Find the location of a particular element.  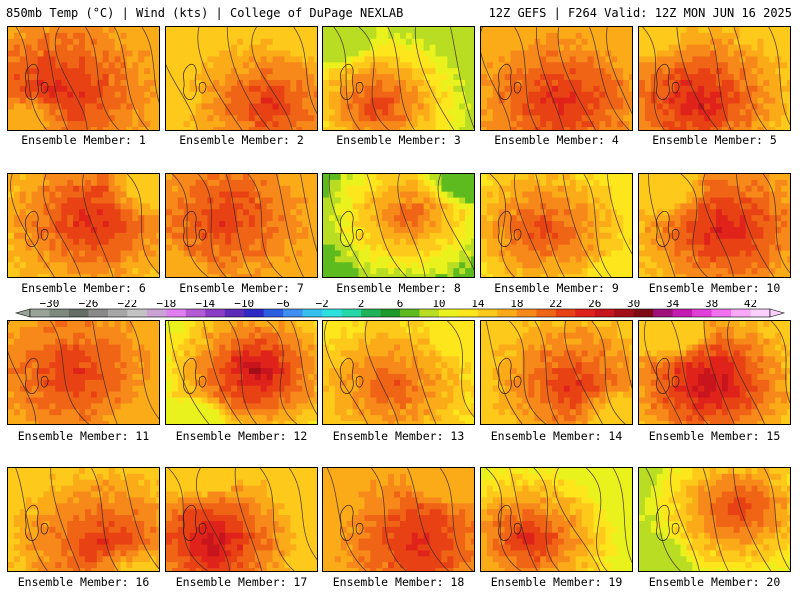

ensemble-member-19-map is located at coordinates (556, 519).